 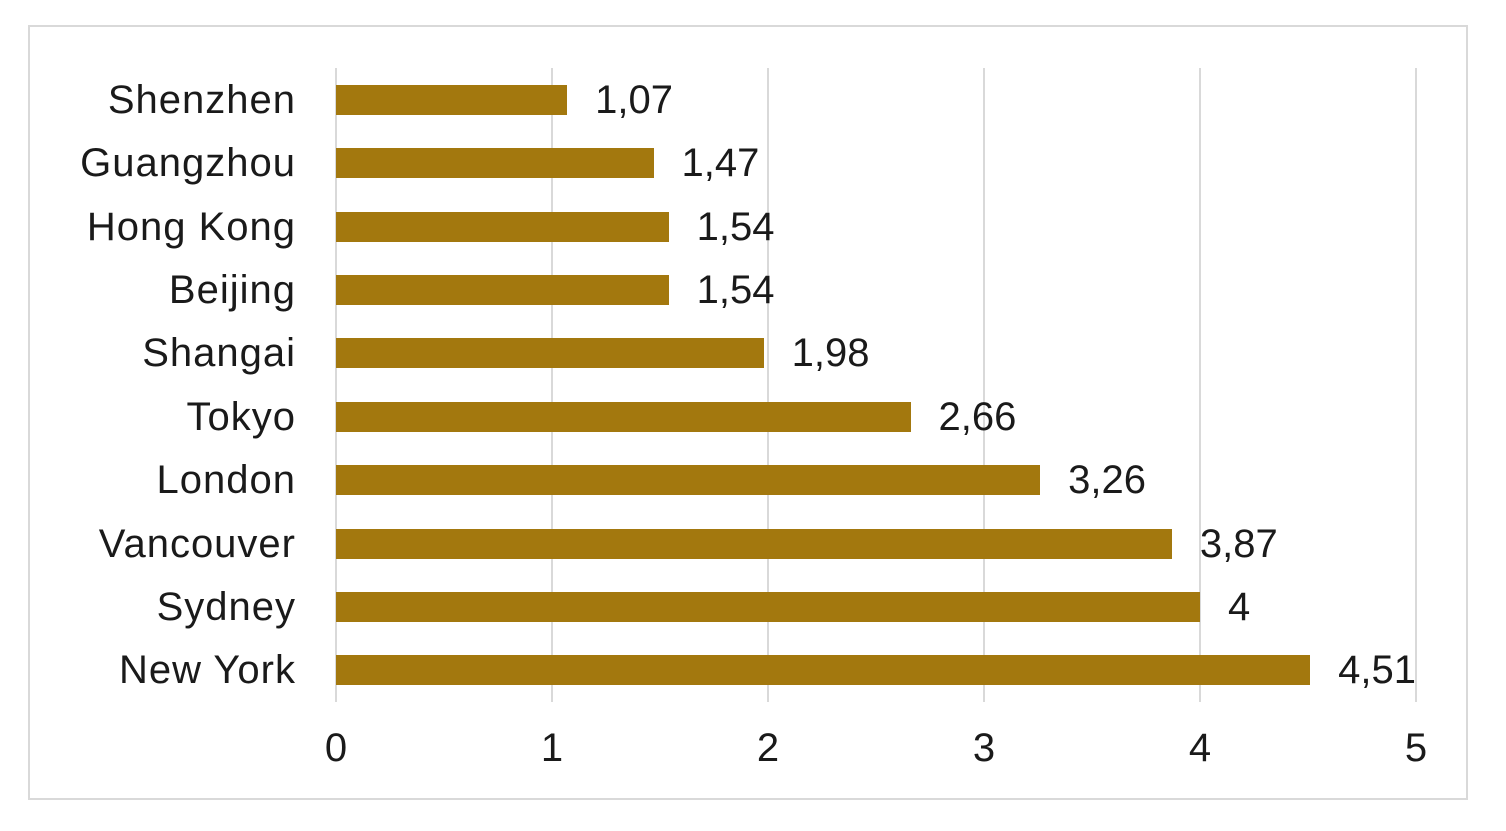 What do you see at coordinates (1239, 606) in the screenshot?
I see `value-label: 4` at bounding box center [1239, 606].